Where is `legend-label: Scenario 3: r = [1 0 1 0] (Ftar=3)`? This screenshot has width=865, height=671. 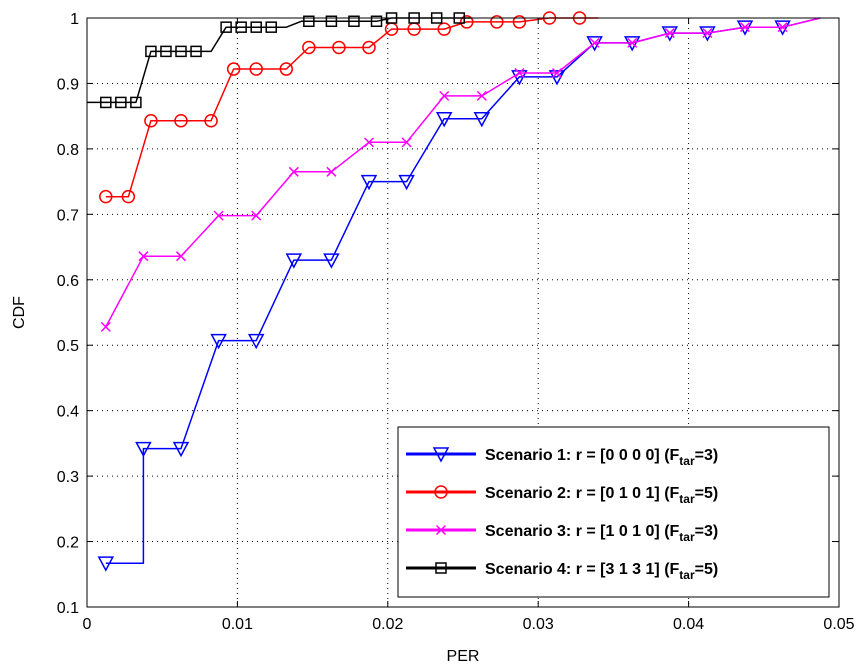 legend-label: Scenario 3: r = [1 0 1 0] (Ftar=3) is located at coordinates (601, 533).